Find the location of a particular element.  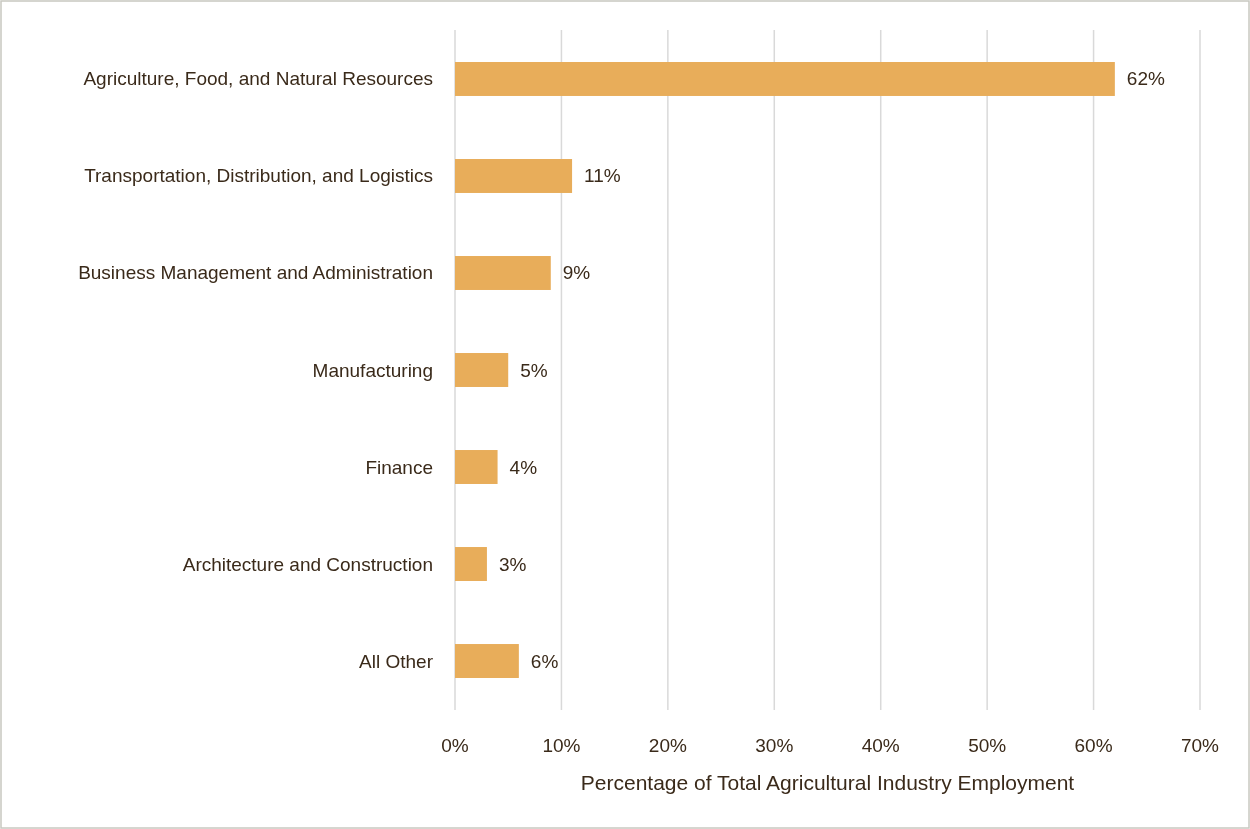

x-tick-label: 10% is located at coordinates (561, 745).